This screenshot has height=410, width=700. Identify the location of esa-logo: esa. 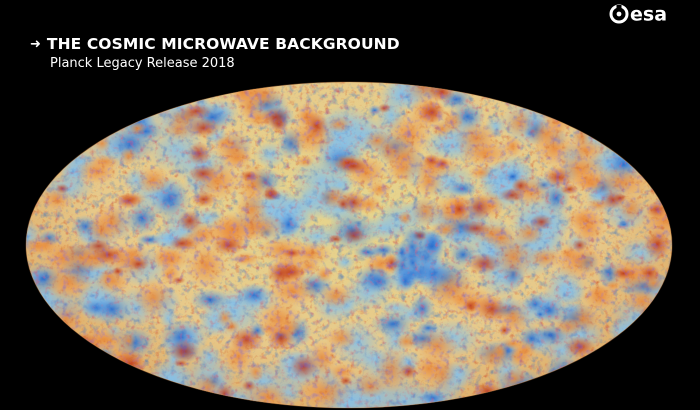
(638, 15).